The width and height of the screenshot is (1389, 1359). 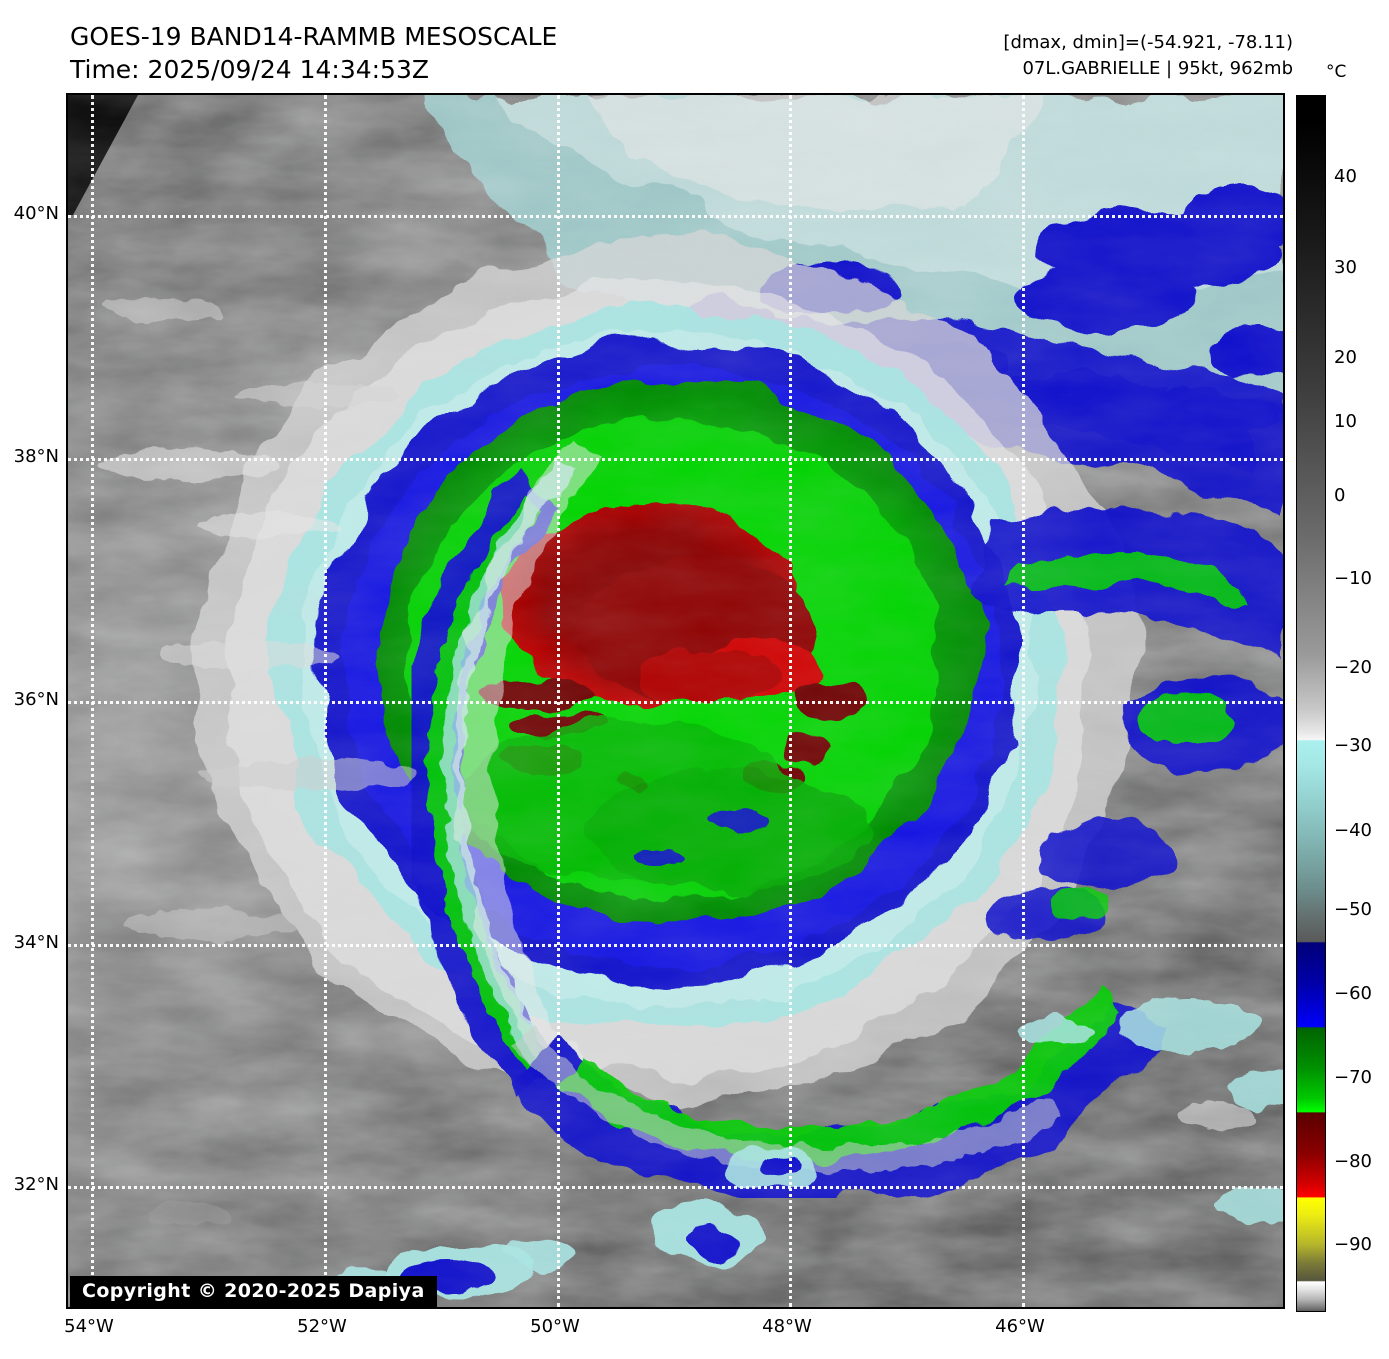 What do you see at coordinates (1353, 667) in the screenshot?
I see `cbar-tick-m20: −20` at bounding box center [1353, 667].